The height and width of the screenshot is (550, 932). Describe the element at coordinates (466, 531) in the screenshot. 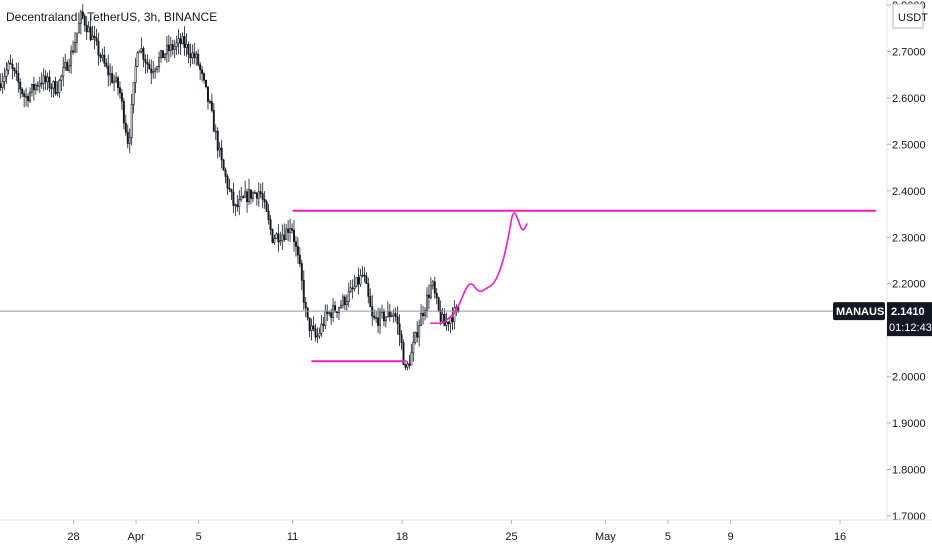

I see `time-axis: 28 Apr 5 11 18 25 May 5 9 16` at that location.